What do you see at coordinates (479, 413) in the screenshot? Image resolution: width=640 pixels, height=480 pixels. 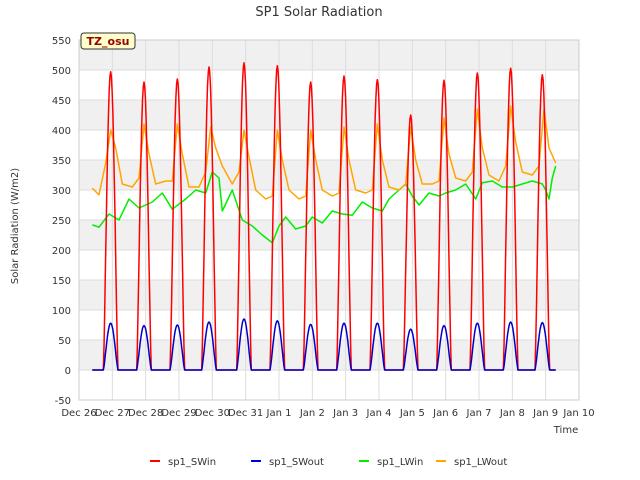 I see `x-tick-label: Jan 7` at bounding box center [479, 413].